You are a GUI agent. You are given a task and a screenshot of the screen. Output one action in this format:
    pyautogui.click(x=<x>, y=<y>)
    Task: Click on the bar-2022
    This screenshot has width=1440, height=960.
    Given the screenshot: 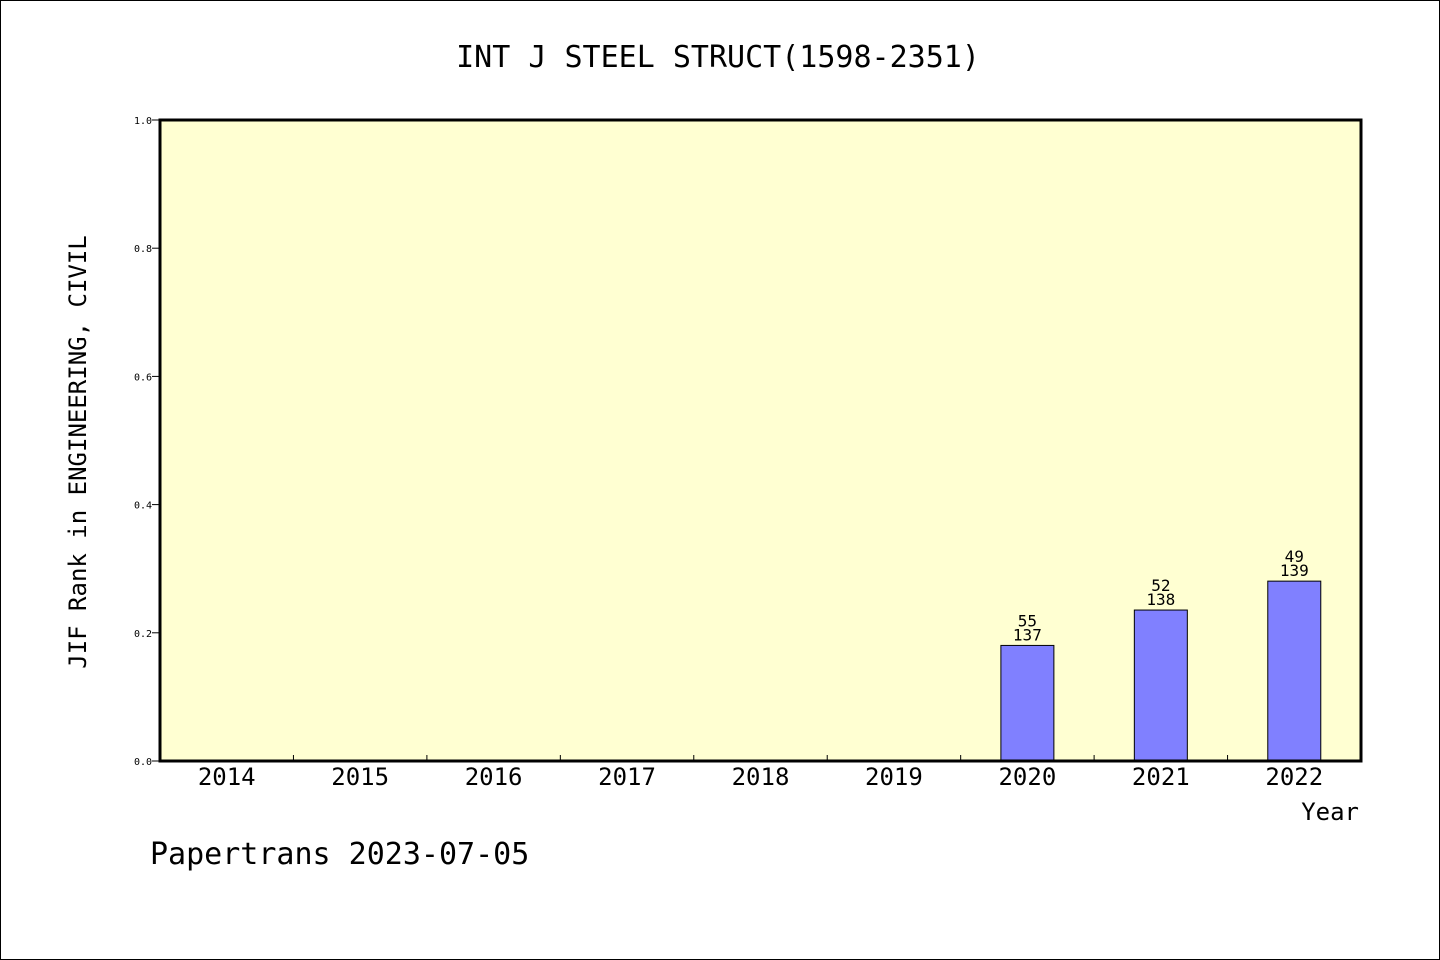 What is the action you would take?
    pyautogui.click(x=1294, y=671)
    